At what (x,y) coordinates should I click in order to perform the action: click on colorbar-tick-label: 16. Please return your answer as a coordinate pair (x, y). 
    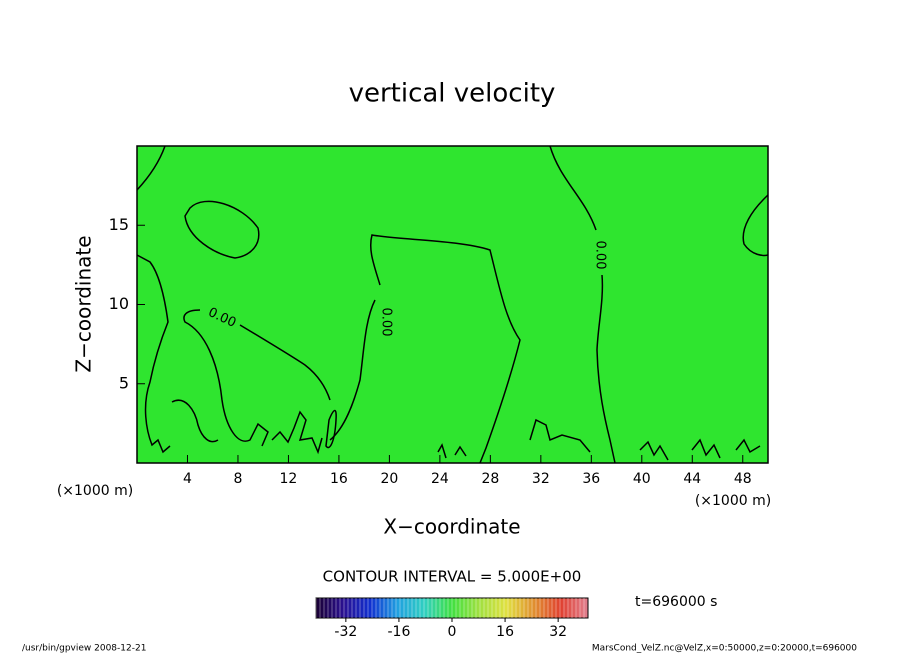
    Looking at the image, I should click on (505, 632).